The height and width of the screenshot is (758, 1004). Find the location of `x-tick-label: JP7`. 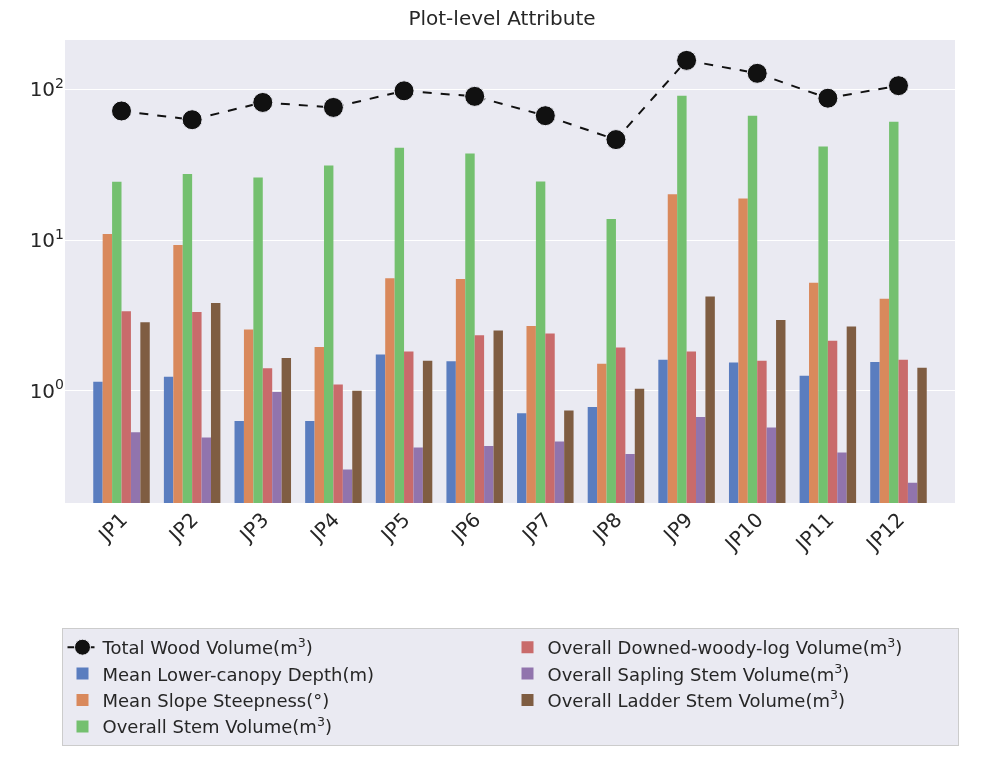

x-tick-label: JP7 is located at coordinates (535, 527).